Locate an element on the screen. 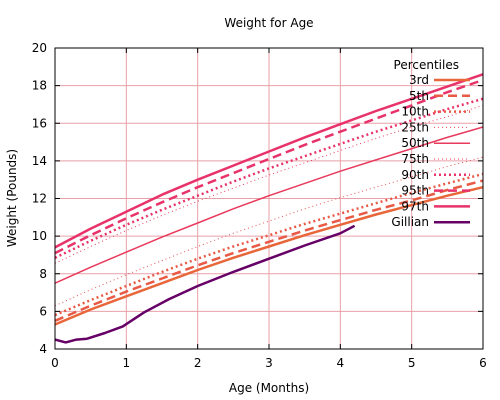 This screenshot has height=400, width=500. y-tick-label: 4 is located at coordinates (43, 349).